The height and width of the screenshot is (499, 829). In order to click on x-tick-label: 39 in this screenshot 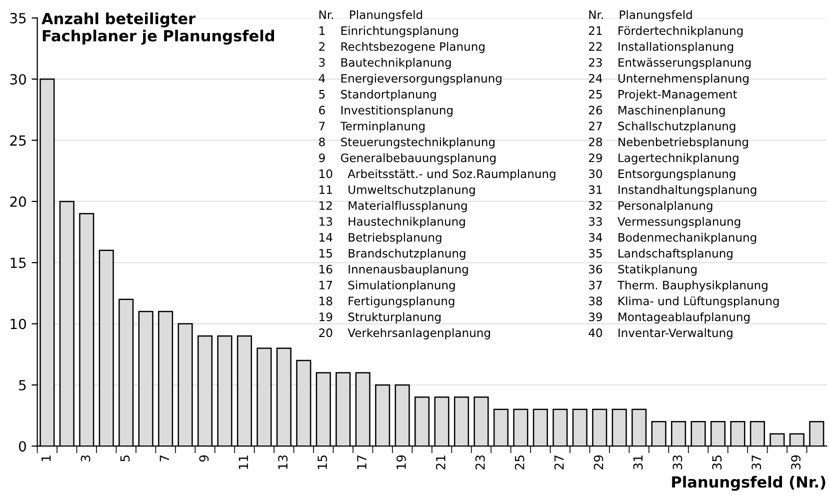, I will do `click(796, 462)`.